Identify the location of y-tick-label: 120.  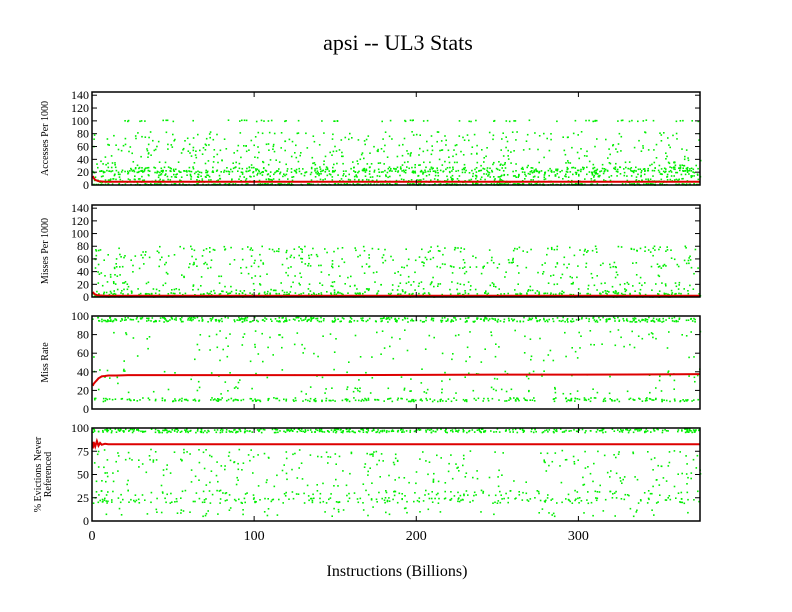
(80, 108).